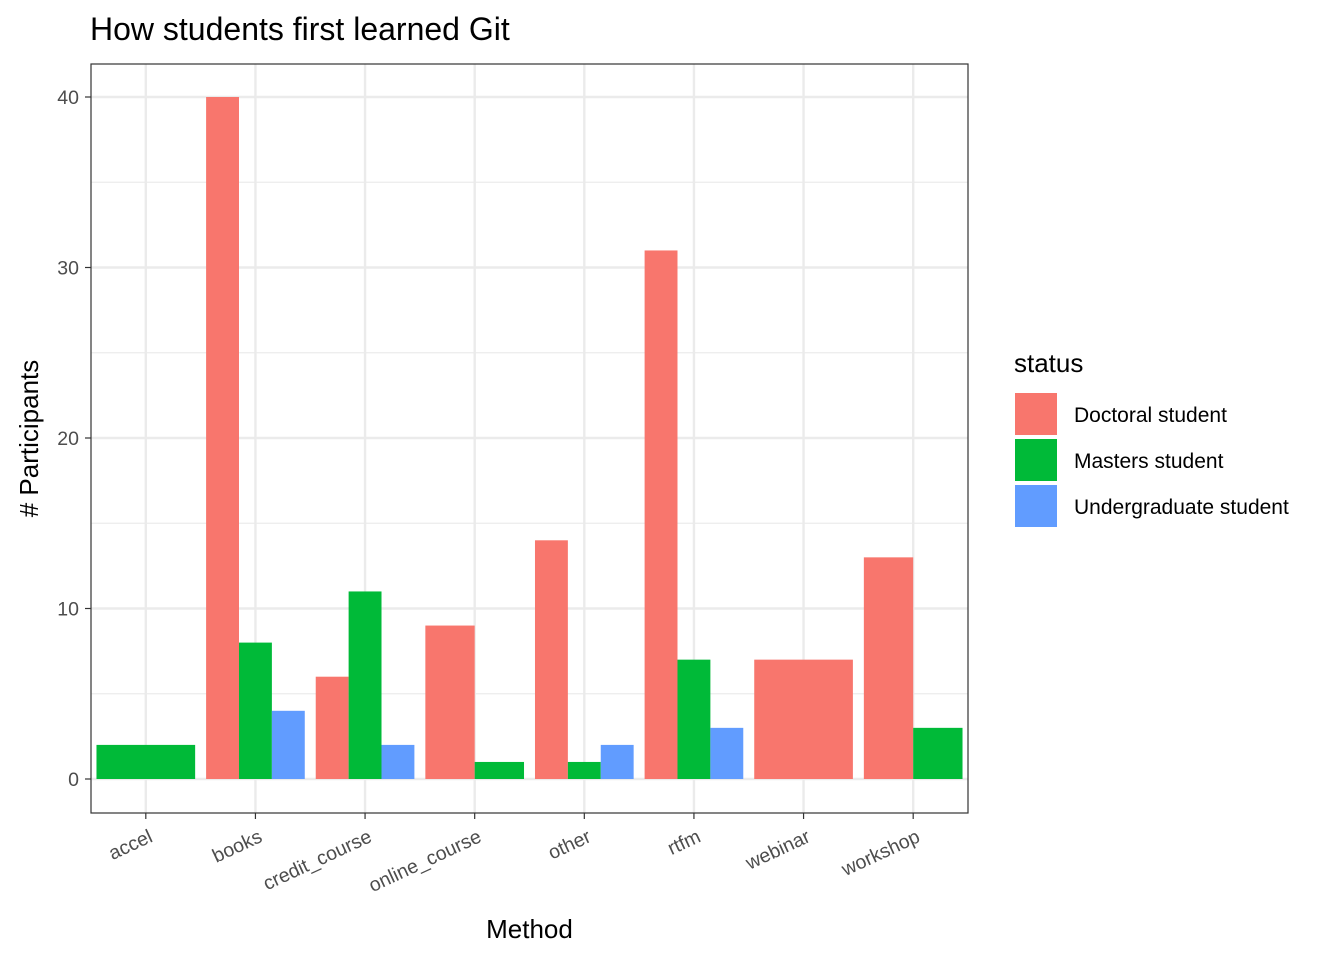 Image resolution: width=1344 pixels, height=960 pixels. I want to click on bar-credit_course-undergraduate-student, so click(398, 761).